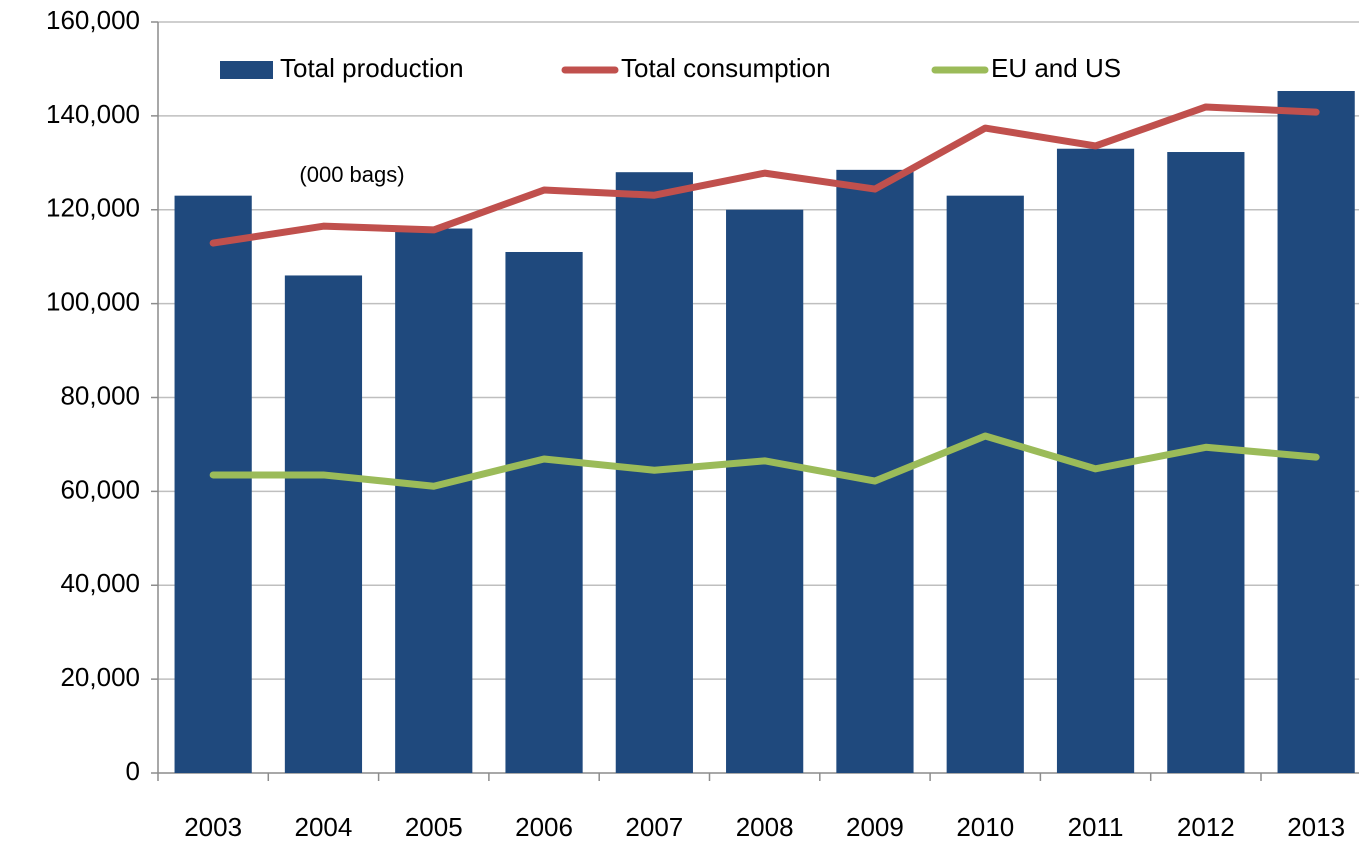 This screenshot has width=1359, height=843. Describe the element at coordinates (1056, 68) in the screenshot. I see `legend-label: EU and US` at that location.